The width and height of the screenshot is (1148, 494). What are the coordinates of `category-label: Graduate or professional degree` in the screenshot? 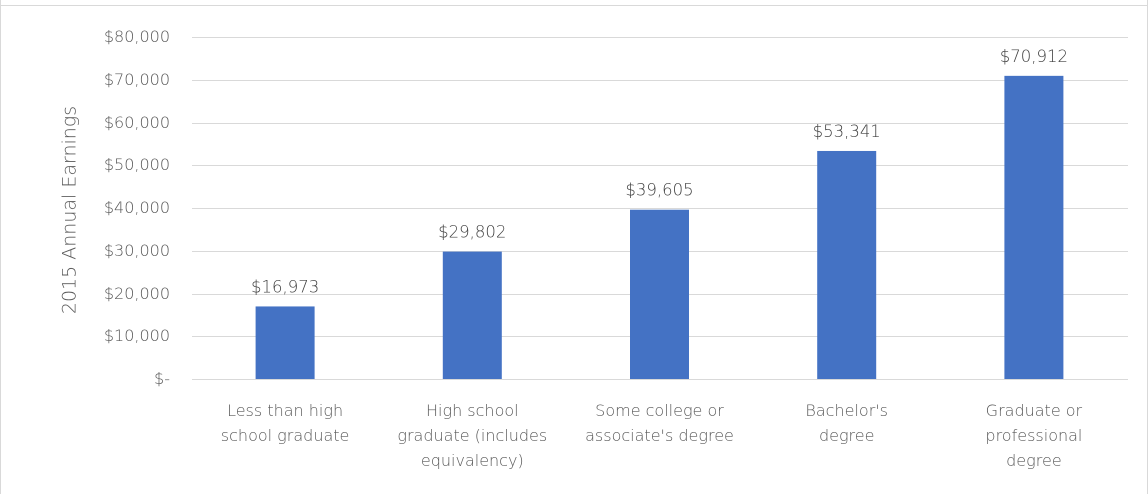 It's located at (1033, 435).